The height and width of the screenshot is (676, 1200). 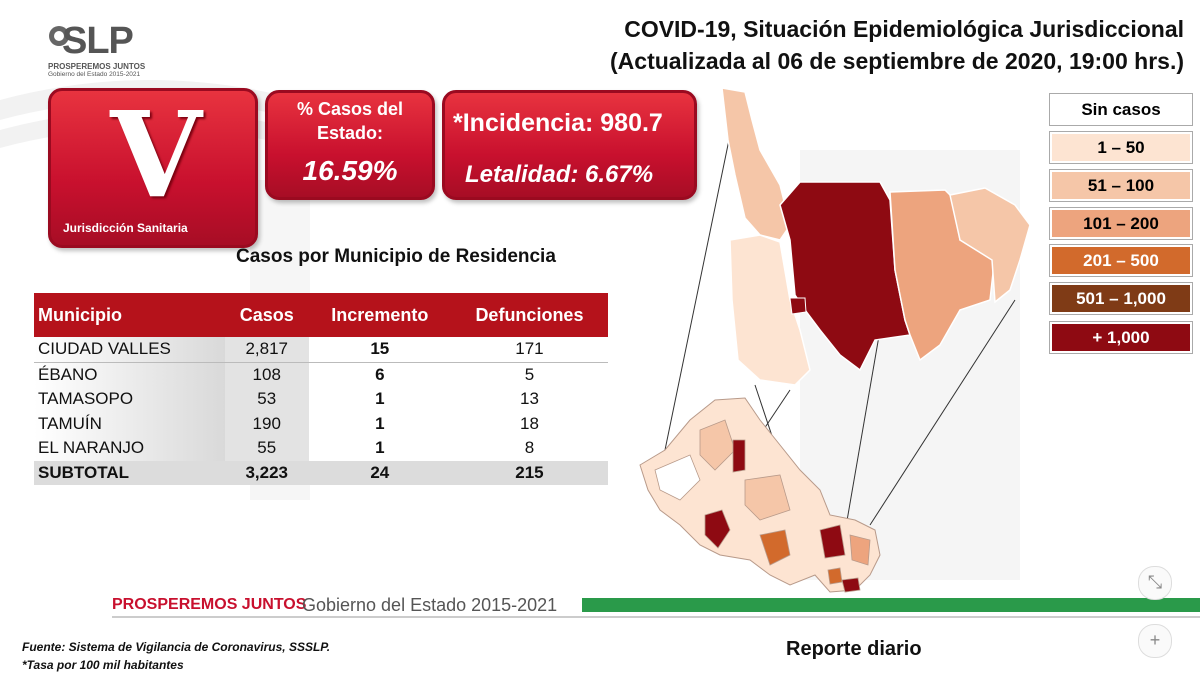 What do you see at coordinates (209, 604) in the screenshot?
I see `footer-brand: PROSPEREMOS JUNTOS` at bounding box center [209, 604].